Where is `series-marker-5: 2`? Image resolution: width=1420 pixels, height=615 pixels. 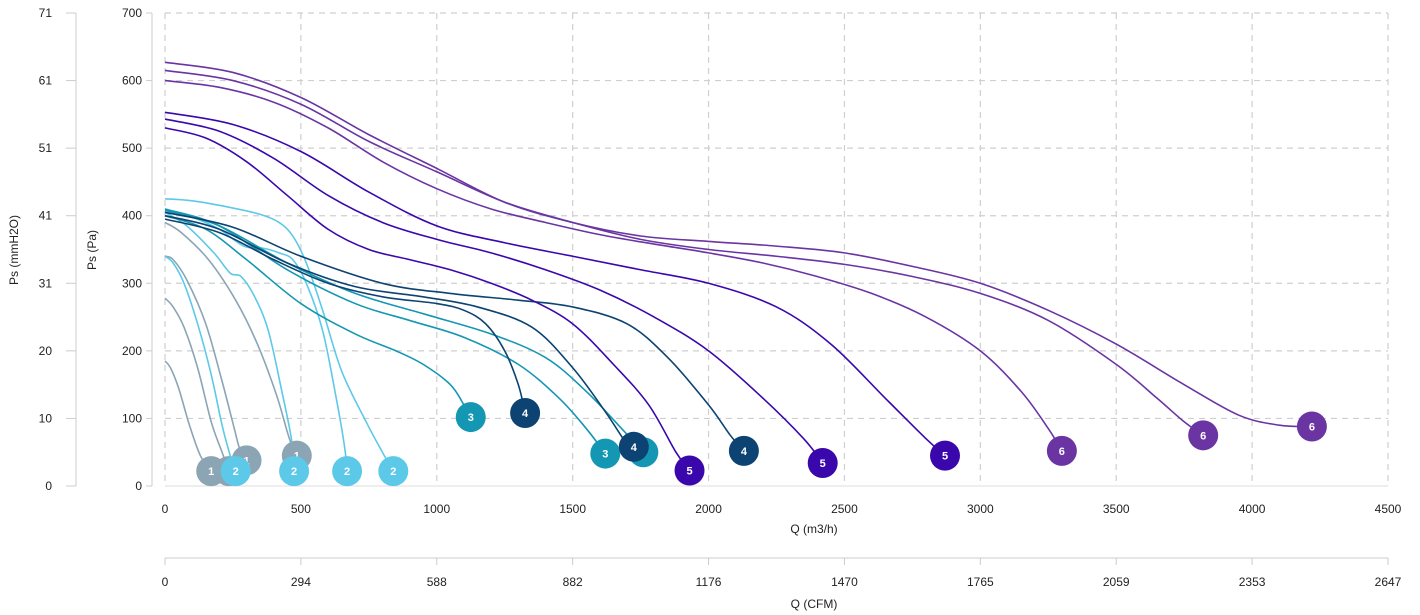 series-marker-5: 2 is located at coordinates (235, 471).